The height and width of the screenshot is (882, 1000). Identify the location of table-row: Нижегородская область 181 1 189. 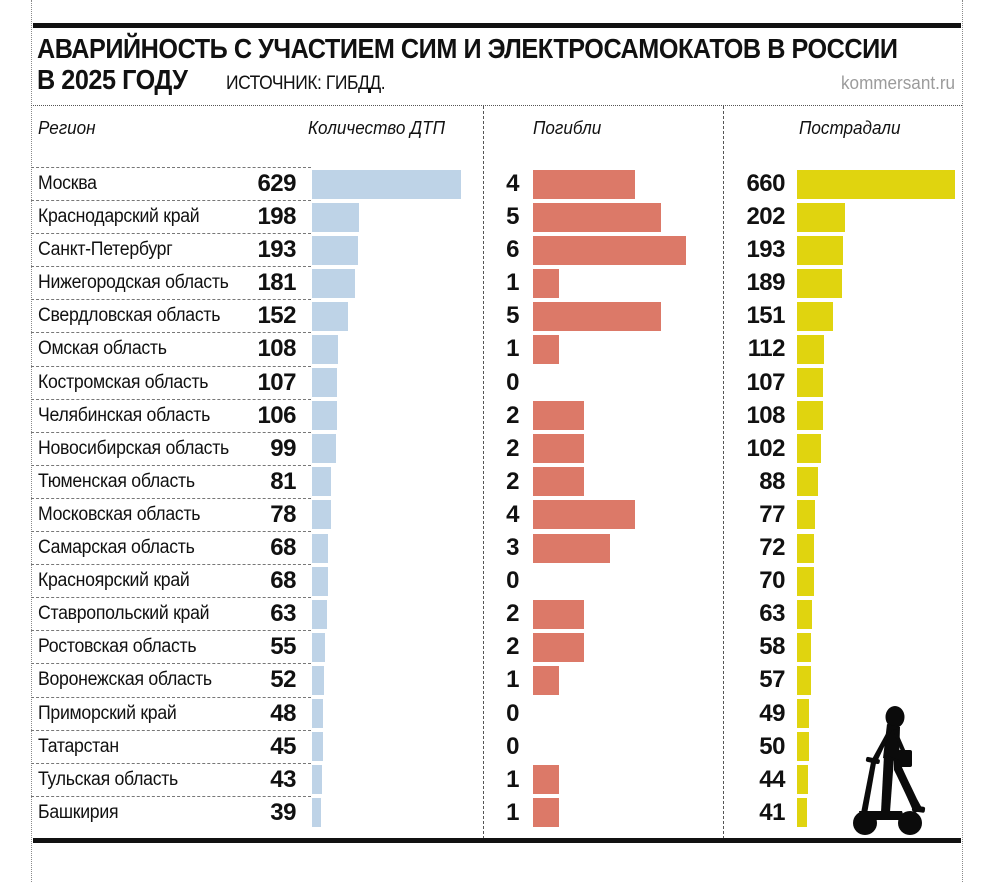
(500, 282).